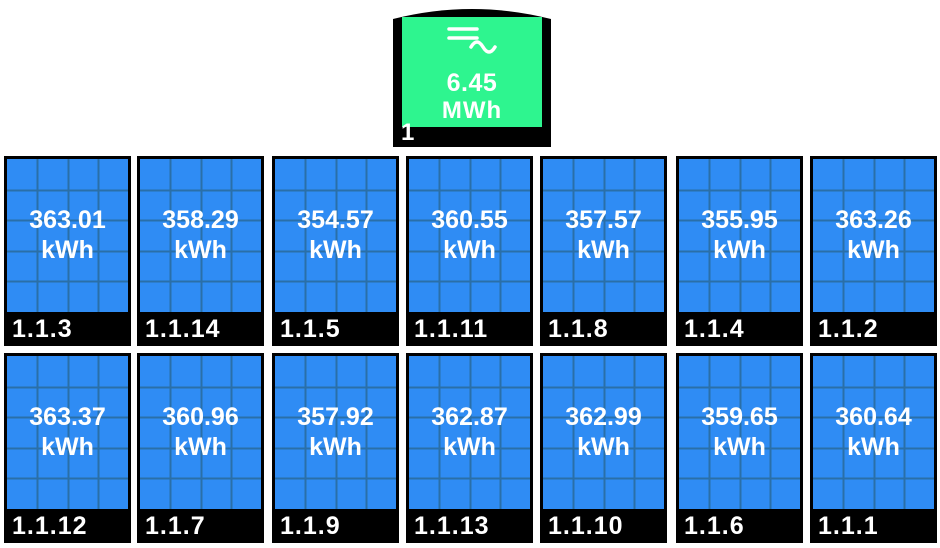  Describe the element at coordinates (472, 110) in the screenshot. I see `inverter-energy-unit: MWh` at that location.